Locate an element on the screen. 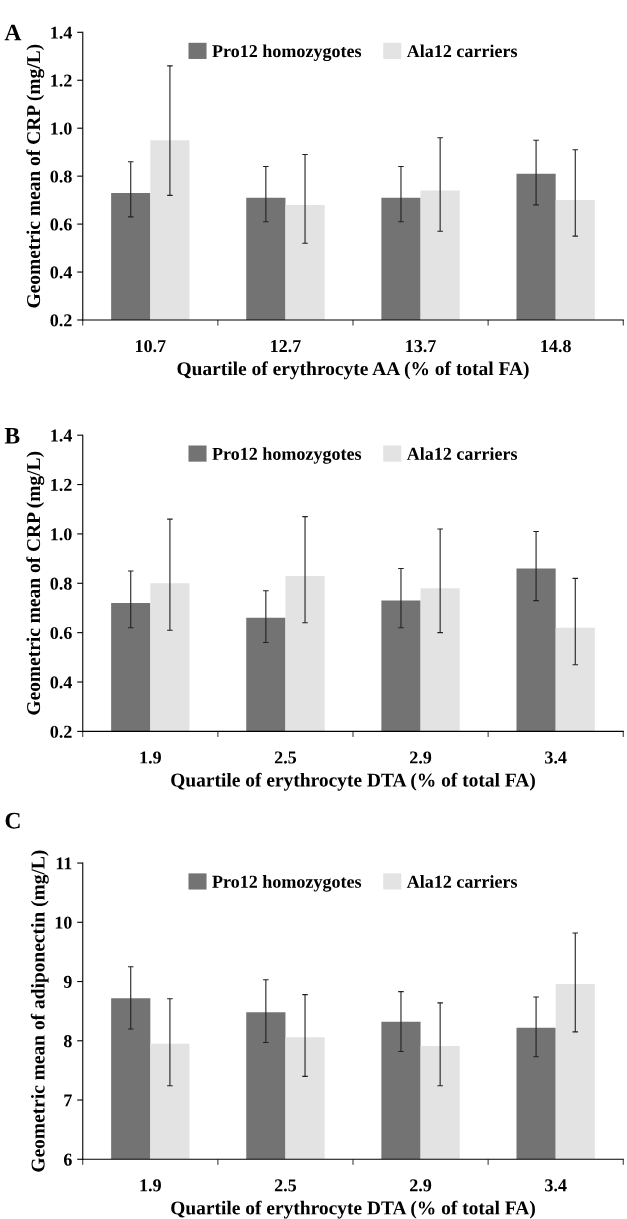  x-tick-label: 14.8 is located at coordinates (556, 346).